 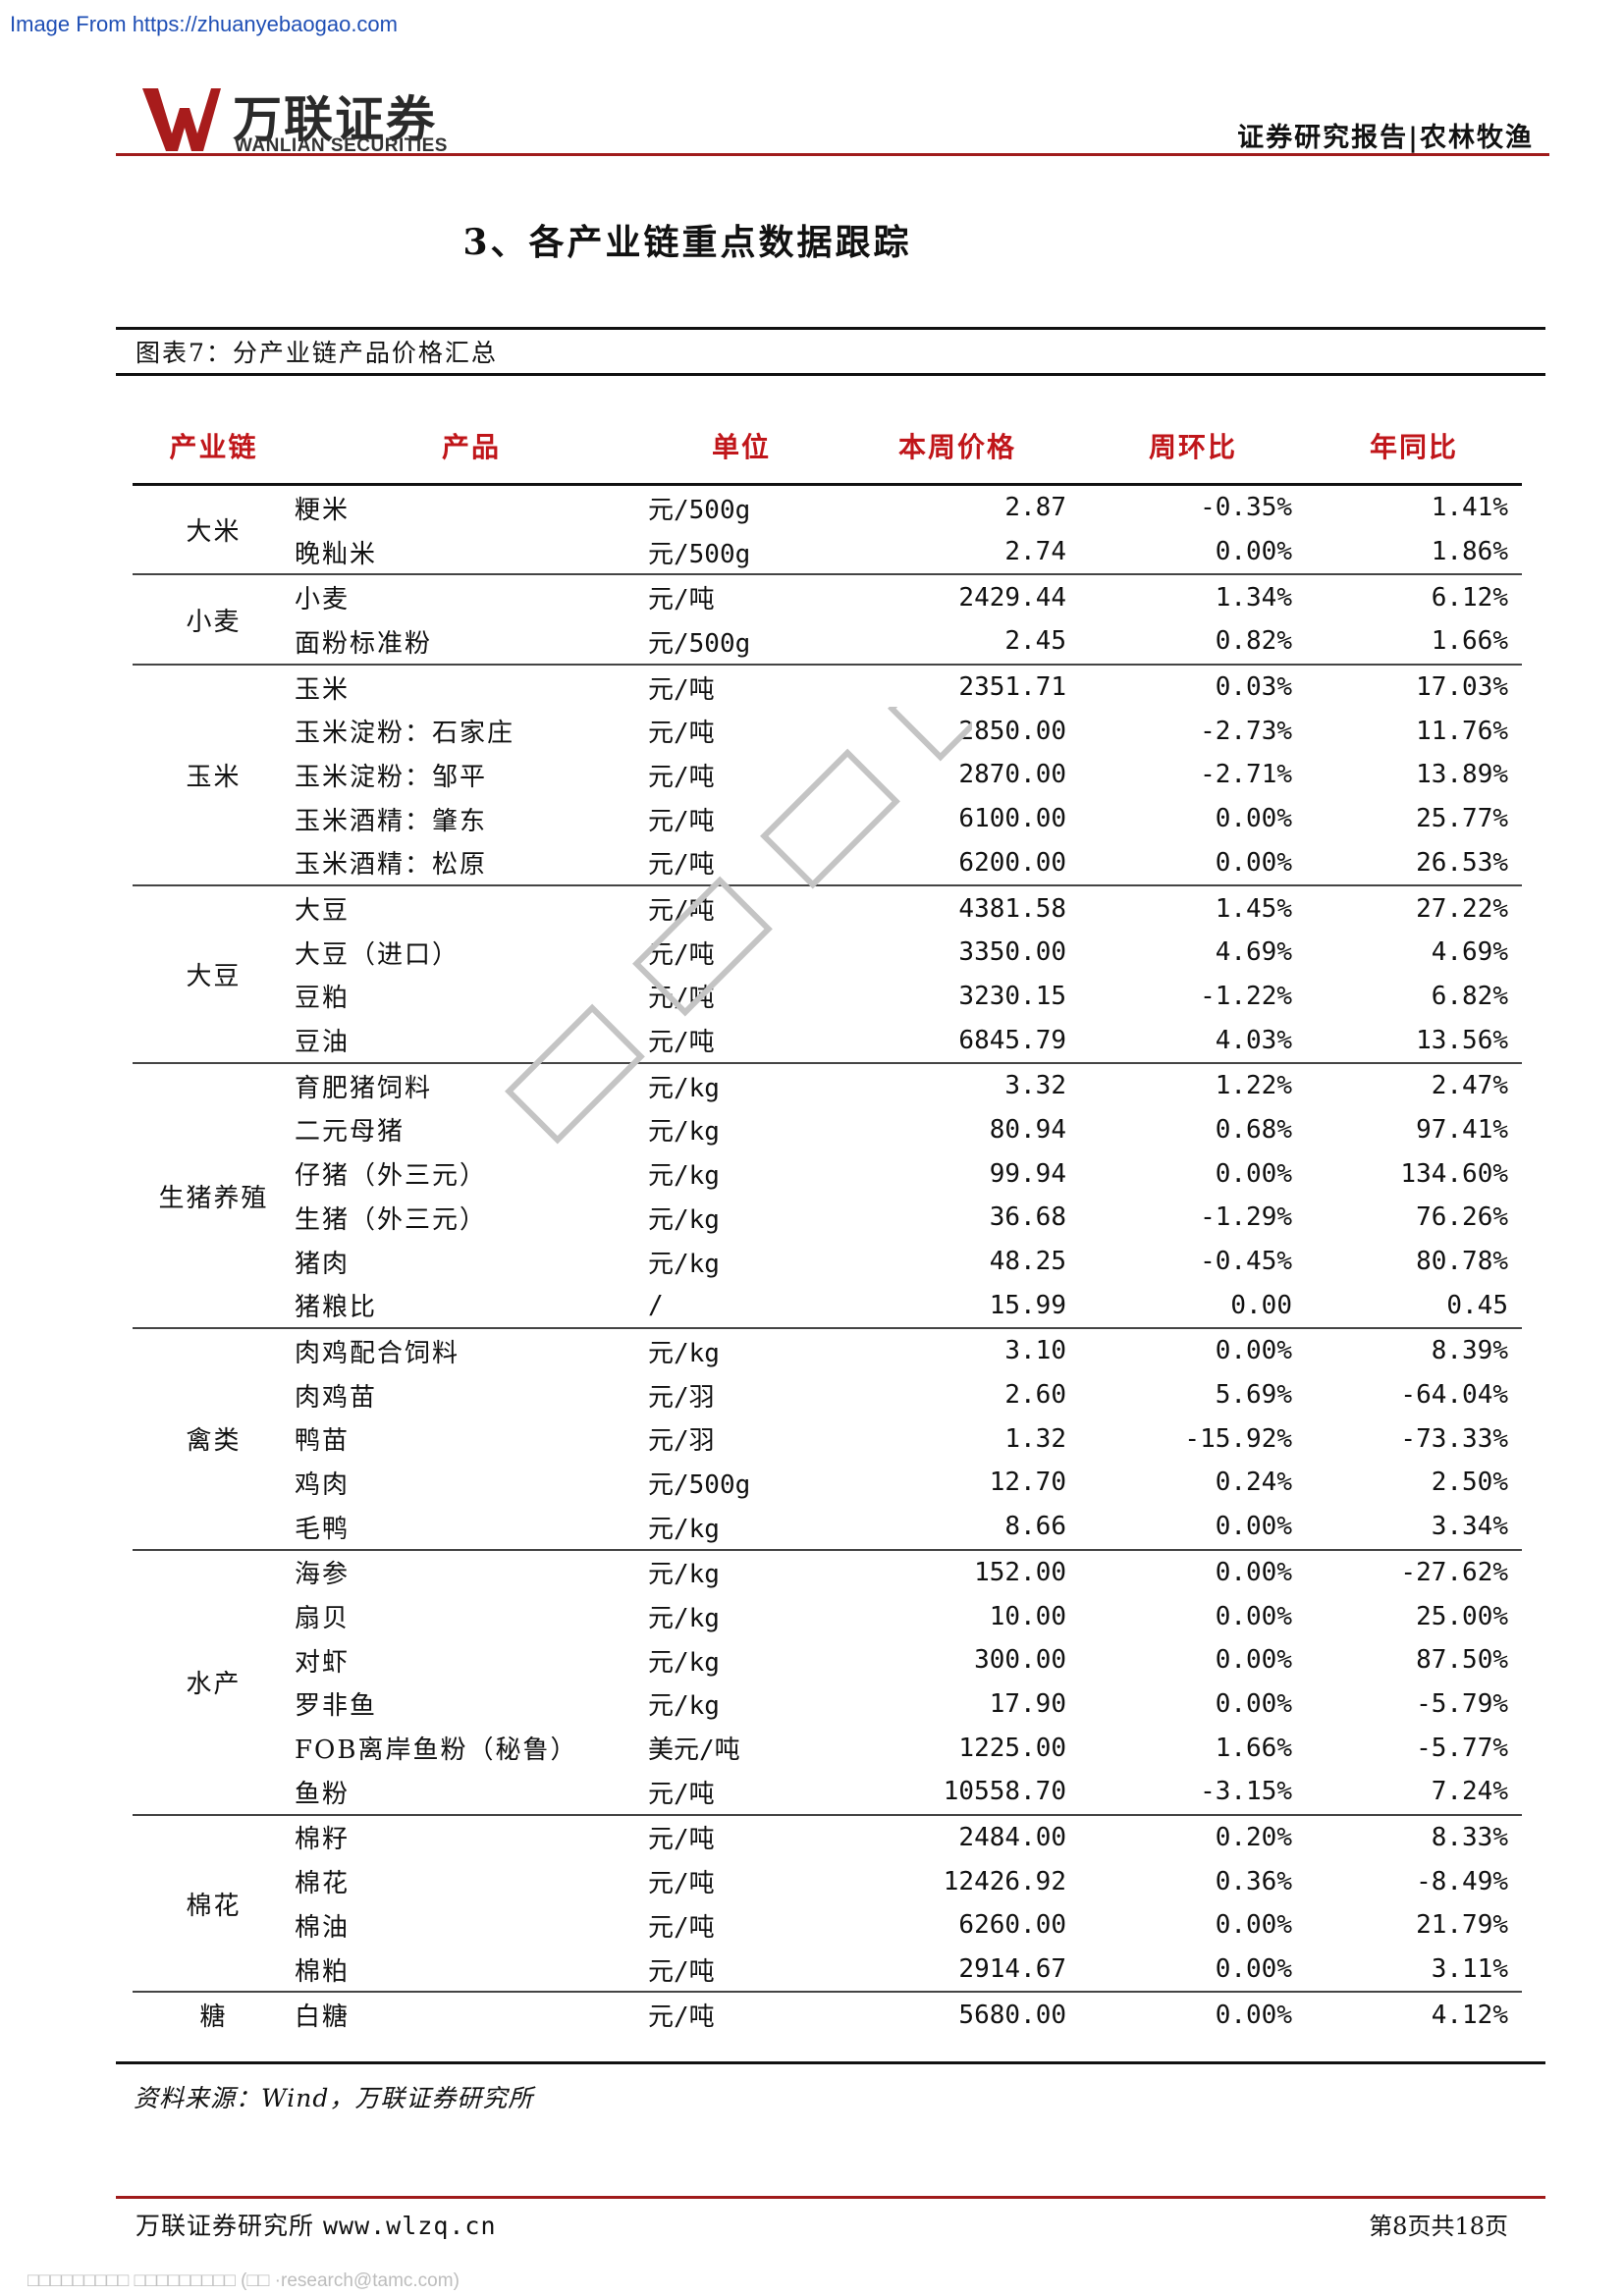 What do you see at coordinates (1454, 1572) in the screenshot?
I see `cell-yoy: -27.62%` at bounding box center [1454, 1572].